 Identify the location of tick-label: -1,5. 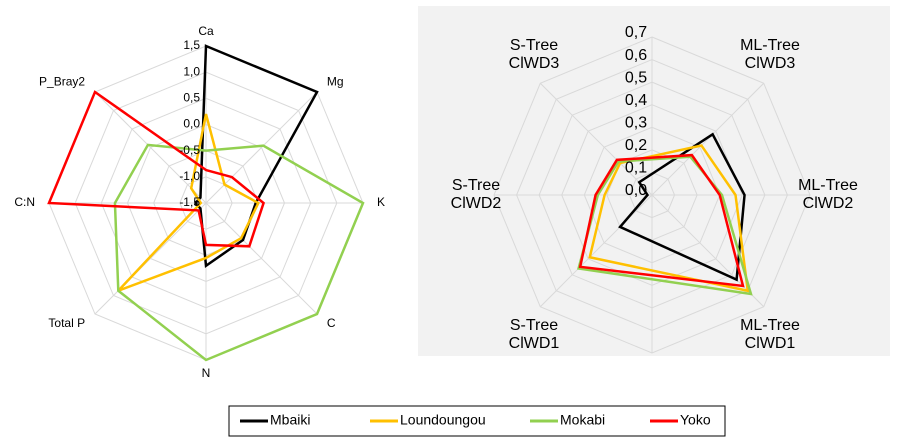
(189, 202).